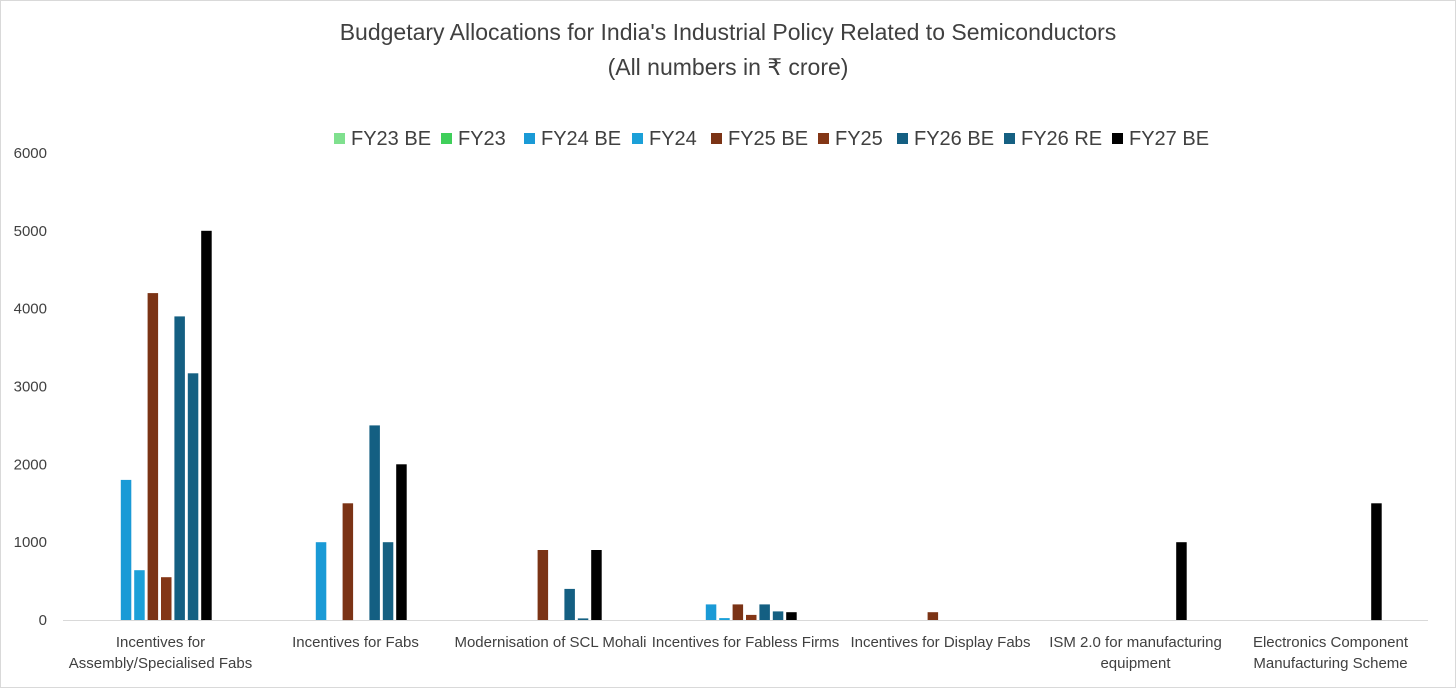 Image resolution: width=1456 pixels, height=688 pixels. What do you see at coordinates (1169, 139) in the screenshot?
I see `legend-label: FY27 BE` at bounding box center [1169, 139].